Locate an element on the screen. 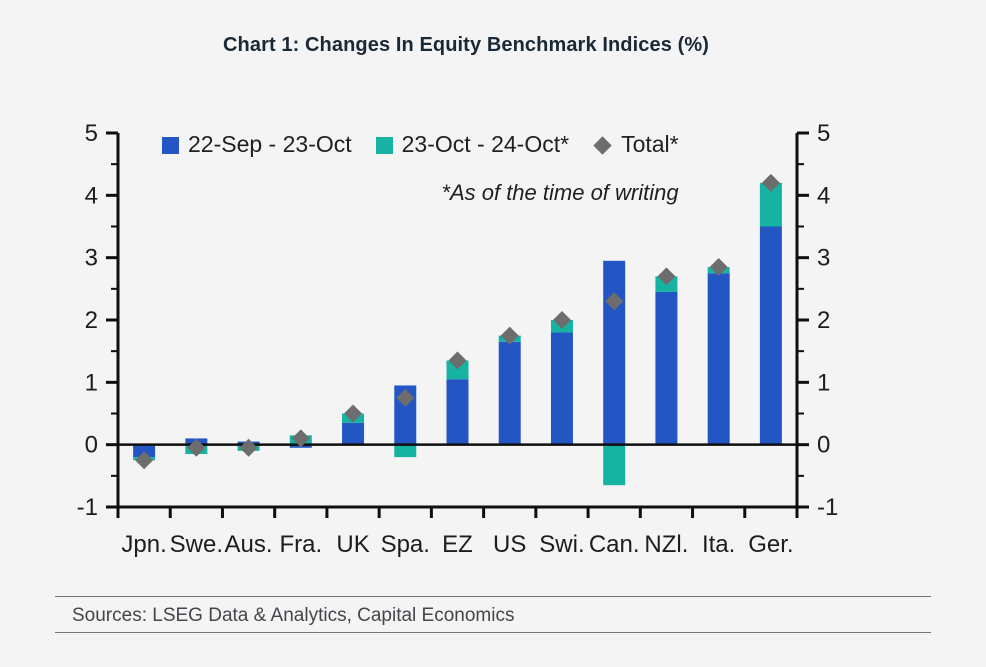 This screenshot has width=986, height=667. chart-legend: 22-Sep - 23-Oct 23-Oct - 24-Oct* Total* is located at coordinates (420, 144).